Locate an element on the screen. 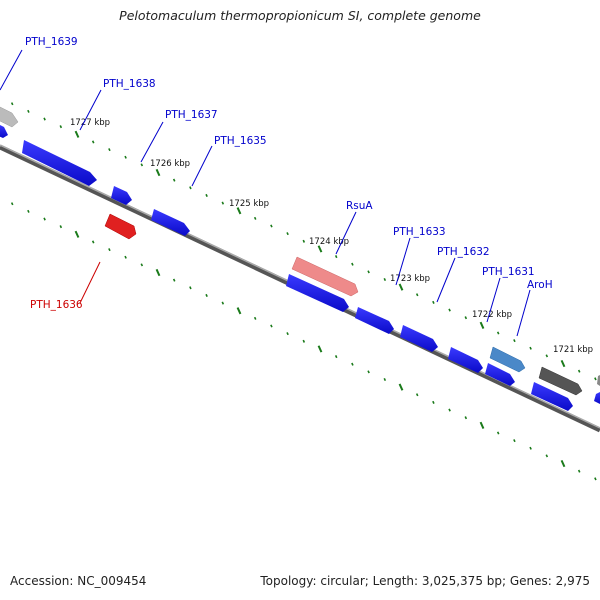 This screenshot has width=600, height=600. gene-label-pth1639: PTH_1639 is located at coordinates (51, 42).